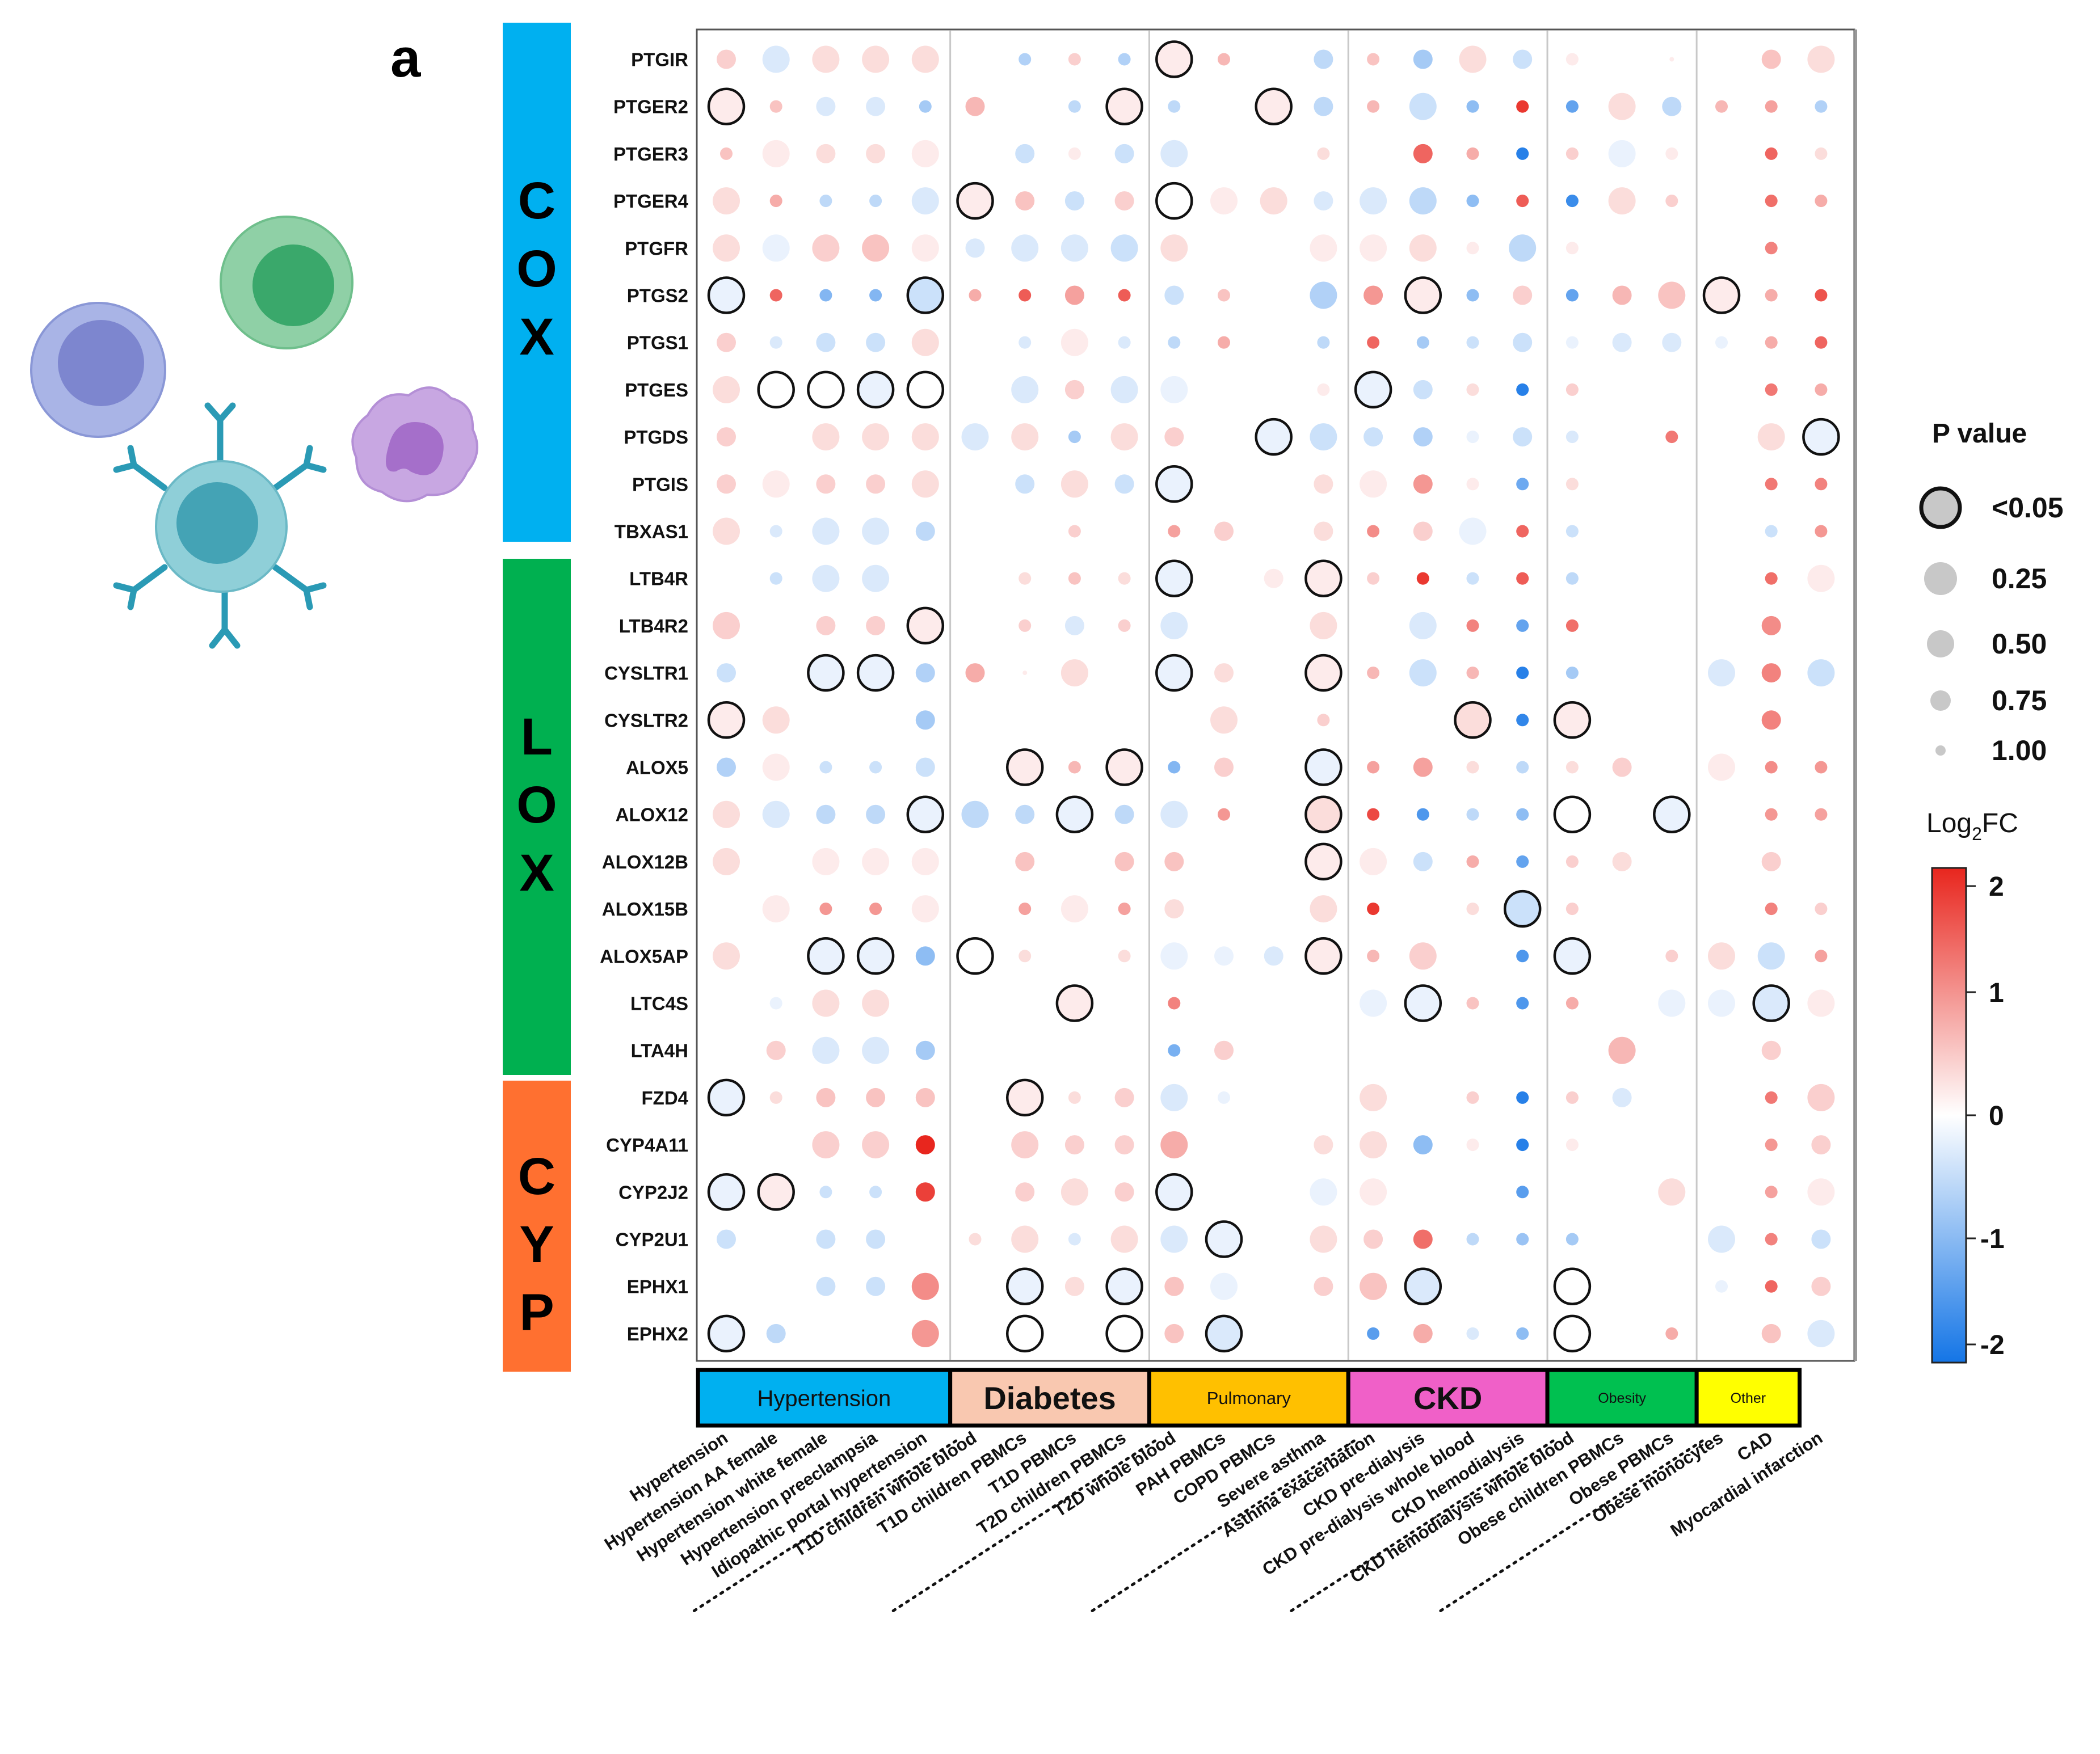 This screenshot has height=1754, width=2100. Describe the element at coordinates (536, 1245) in the screenshot. I see `family-letter: Y` at that location.